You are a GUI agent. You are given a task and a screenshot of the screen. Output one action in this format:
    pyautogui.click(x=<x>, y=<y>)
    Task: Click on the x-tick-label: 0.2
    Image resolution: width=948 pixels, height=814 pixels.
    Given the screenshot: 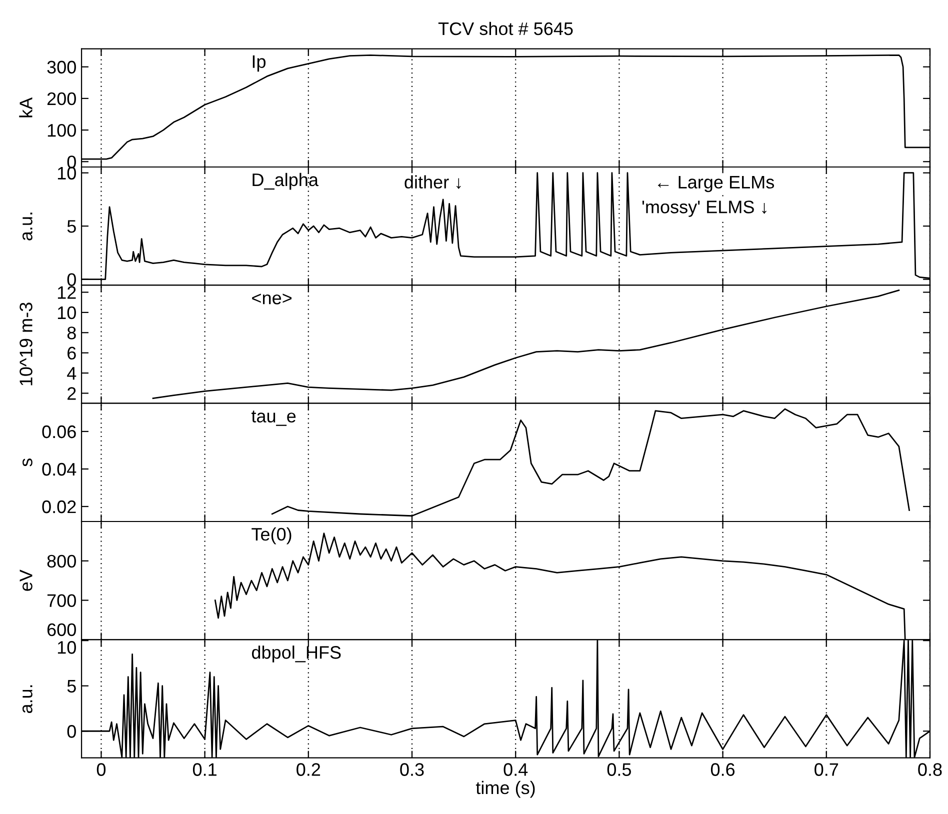 What is the action you would take?
    pyautogui.click(x=308, y=769)
    